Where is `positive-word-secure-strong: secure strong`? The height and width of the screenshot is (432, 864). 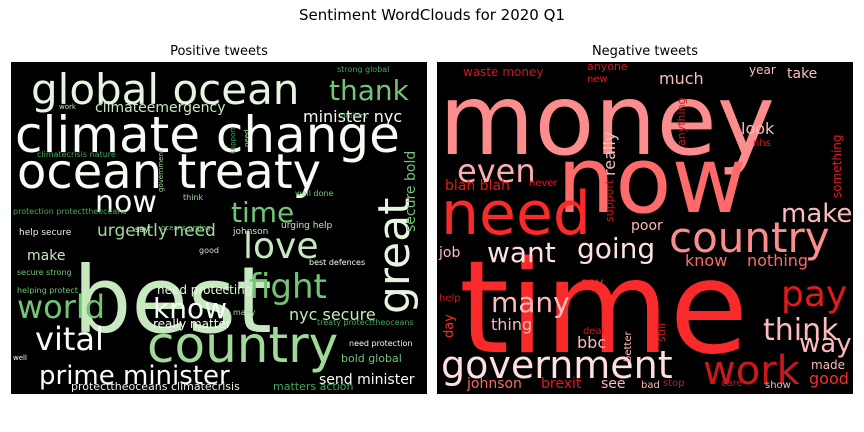 positive-word-secure-strong: secure strong is located at coordinates (44, 272).